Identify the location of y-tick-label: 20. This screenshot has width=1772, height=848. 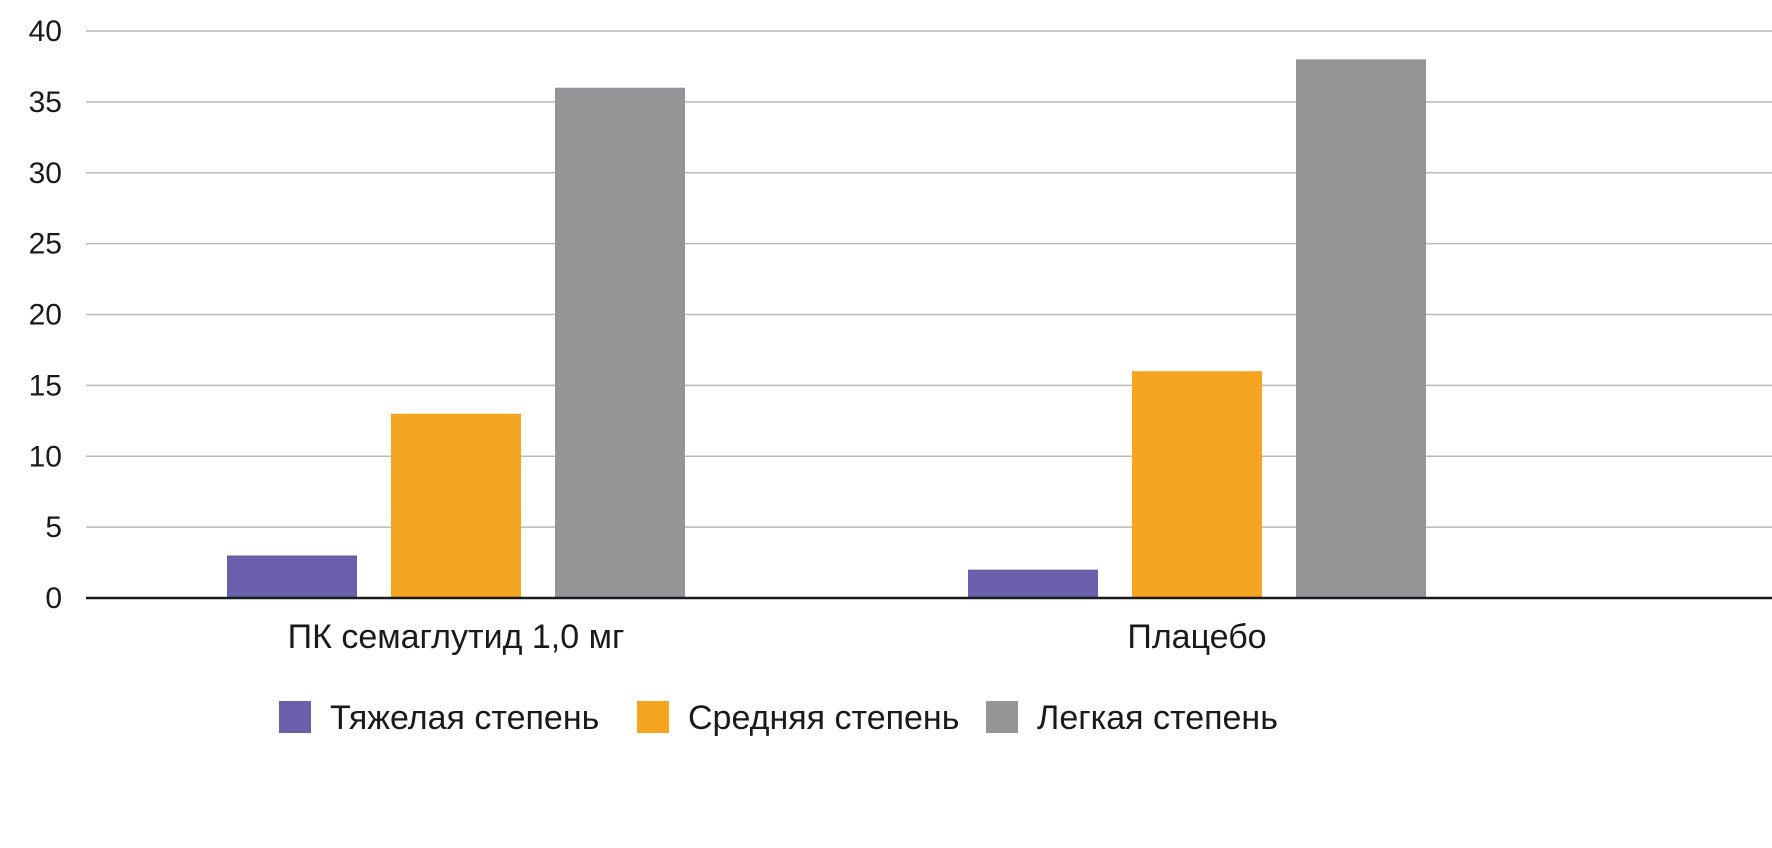
(45, 315).